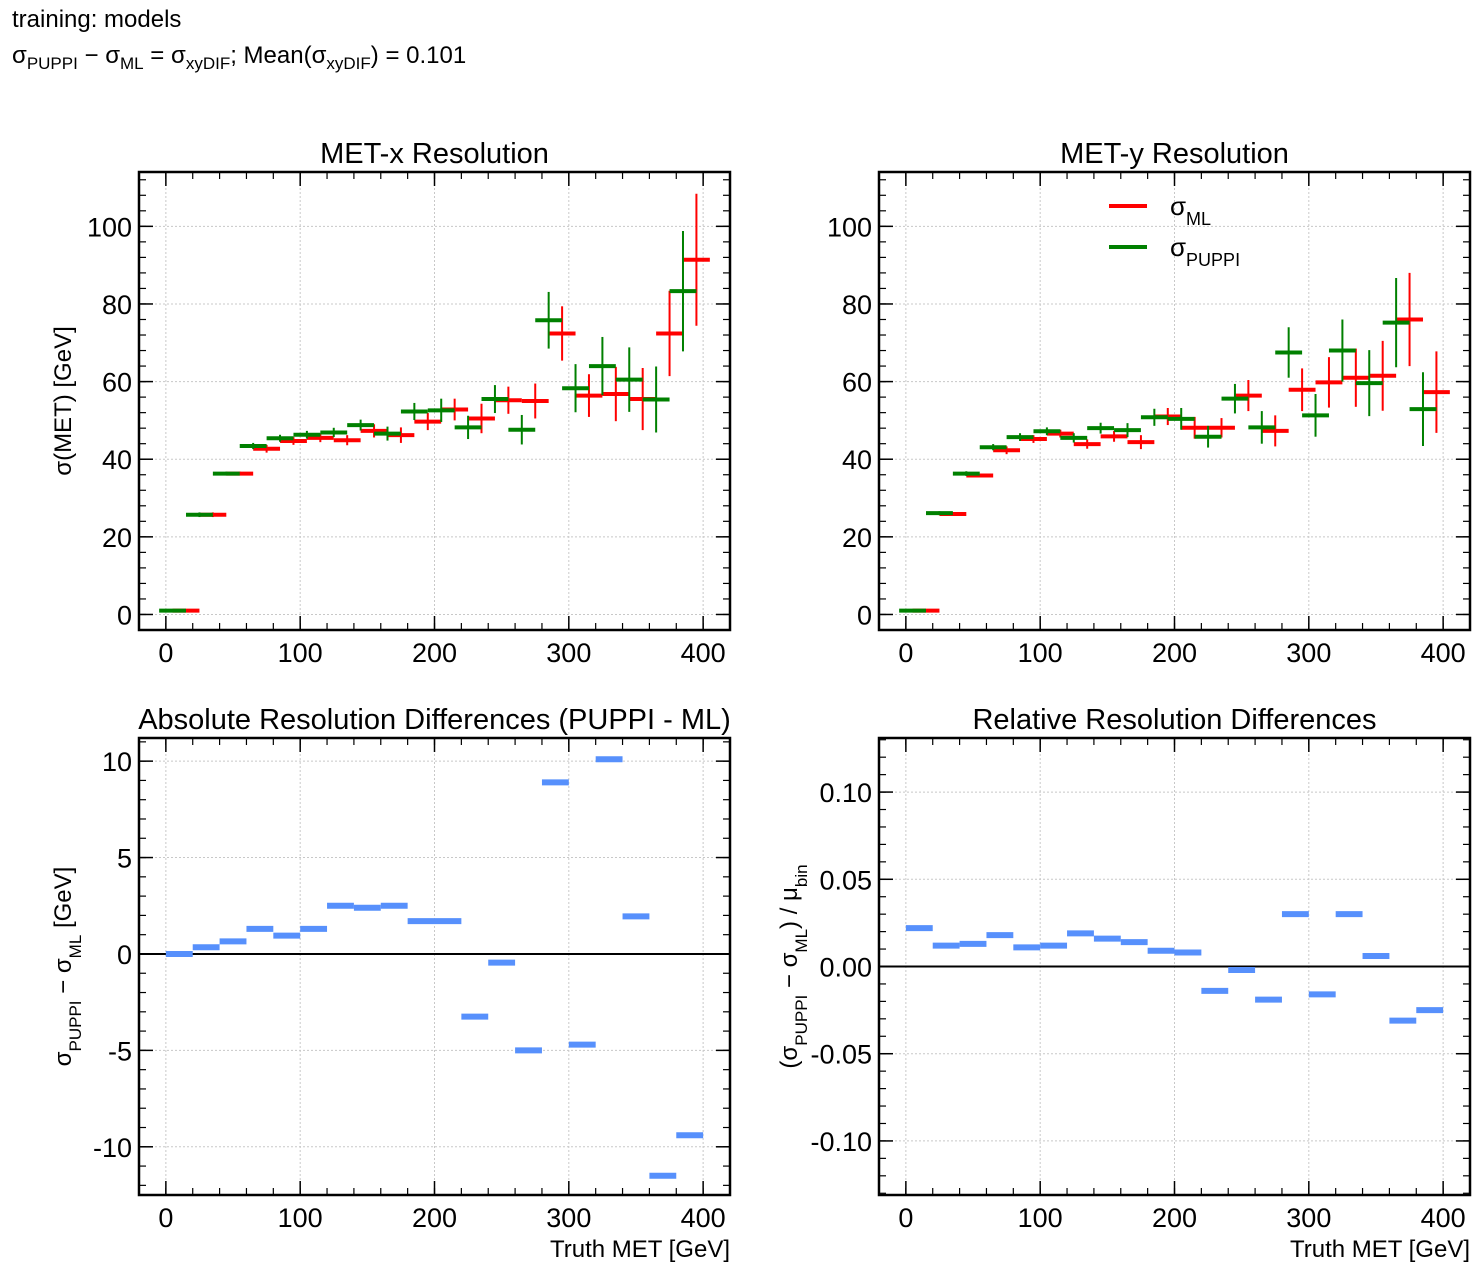  What do you see at coordinates (120, 1051) in the screenshot?
I see `y-tick-label: -5` at bounding box center [120, 1051].